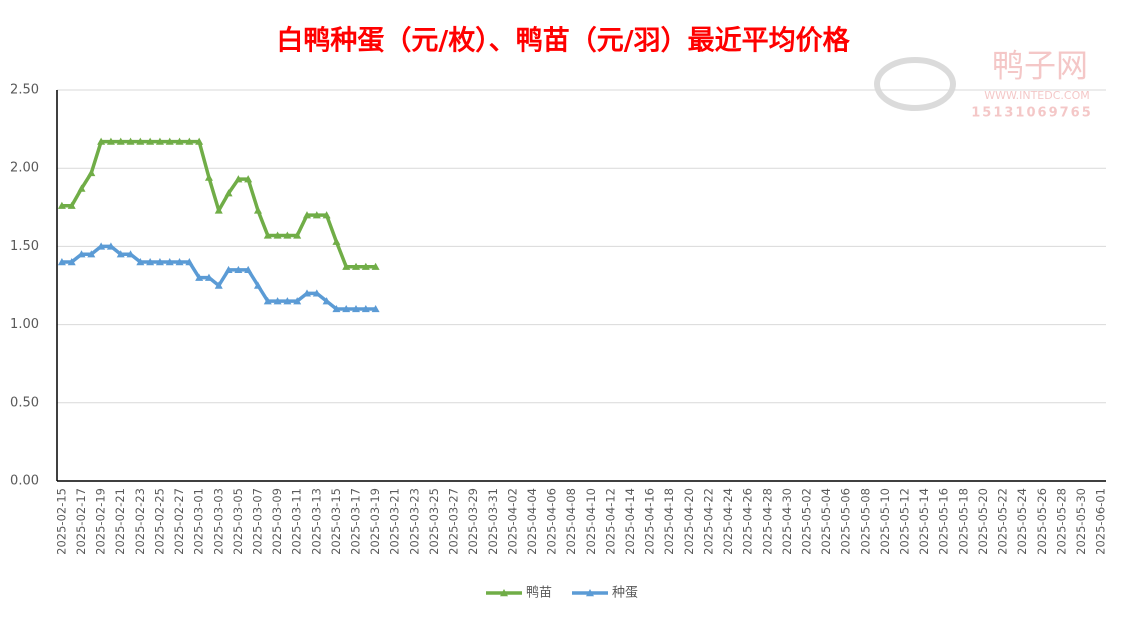  What do you see at coordinates (944, 521) in the screenshot?
I see `x-tick-label: 2025-05-16` at bounding box center [944, 521].